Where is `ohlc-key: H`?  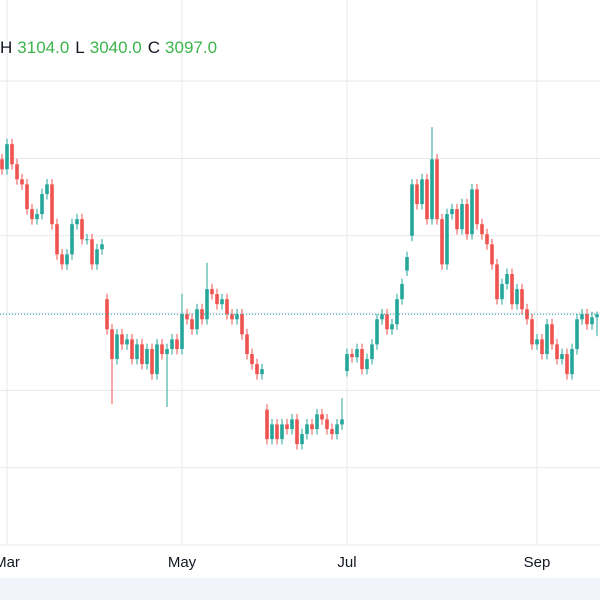
ohlc-key: H is located at coordinates (6, 47).